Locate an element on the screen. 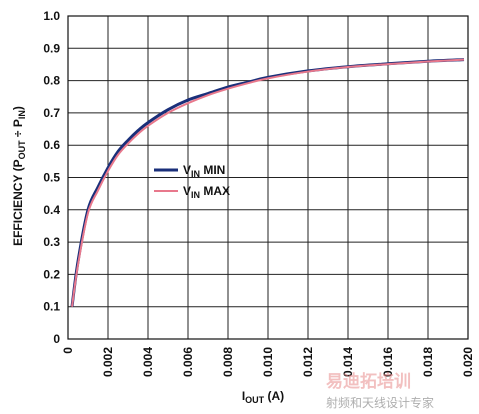  x-tick-label: 0.002 is located at coordinates (108, 362).